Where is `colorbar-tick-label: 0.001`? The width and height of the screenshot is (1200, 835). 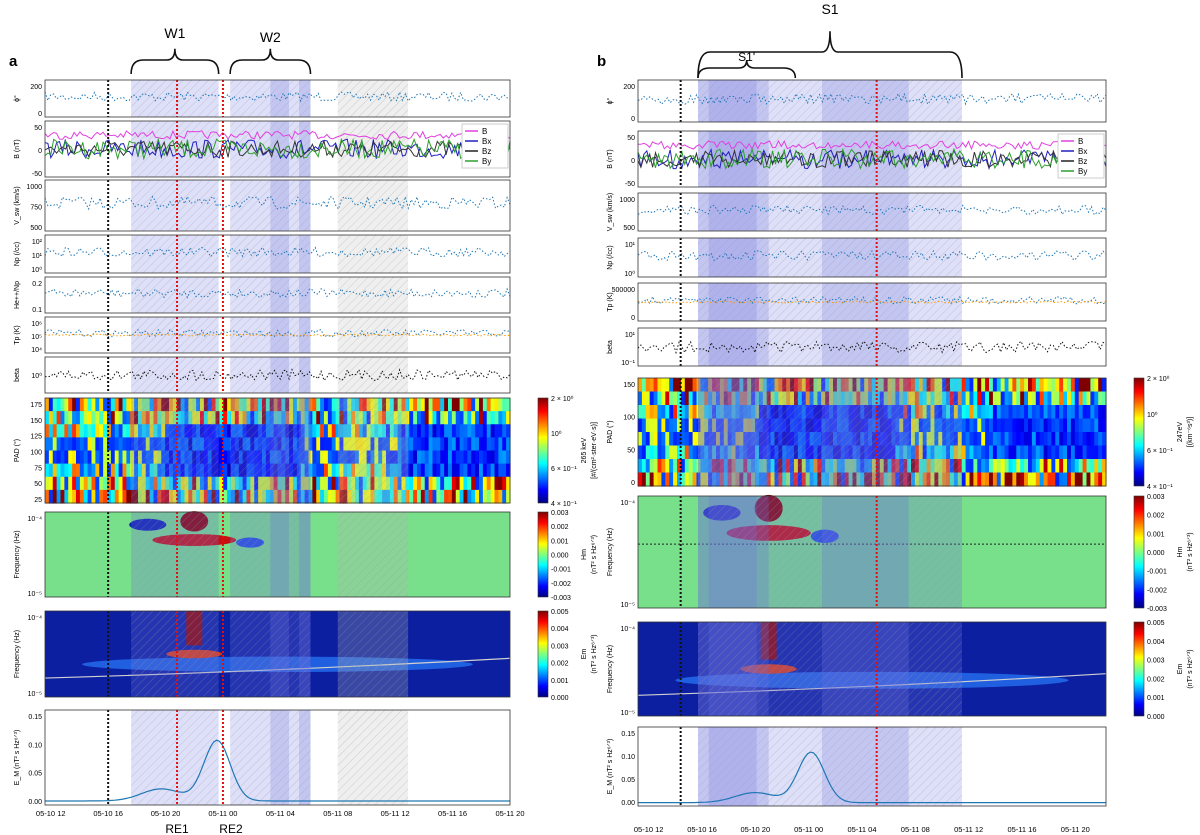
colorbar-tick-label: 0.001 is located at coordinates (560, 541).